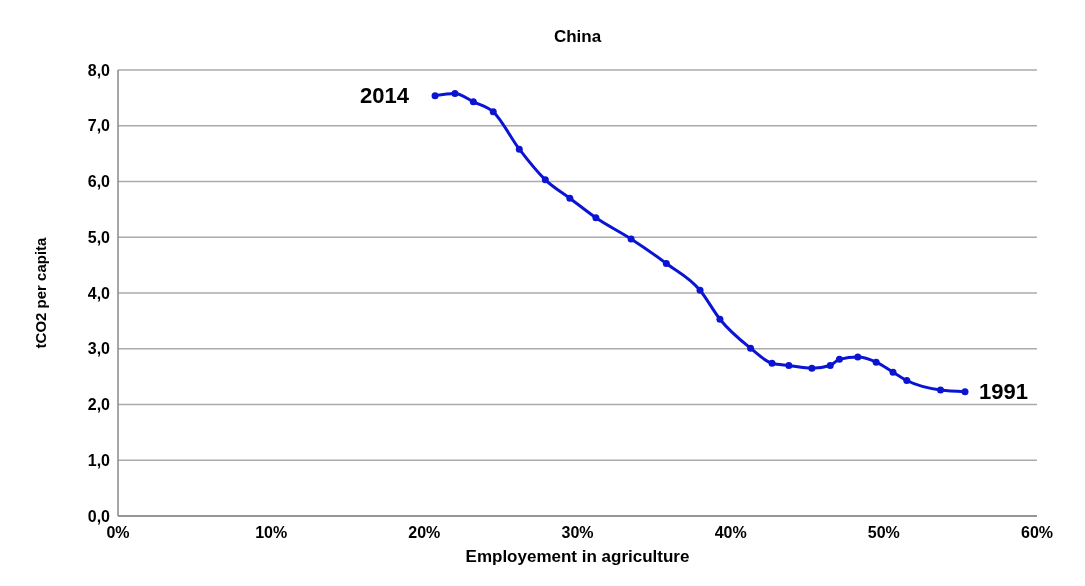 Image resolution: width=1085 pixels, height=586 pixels. What do you see at coordinates (730, 532) in the screenshot?
I see `x-tick-label: 40%` at bounding box center [730, 532].